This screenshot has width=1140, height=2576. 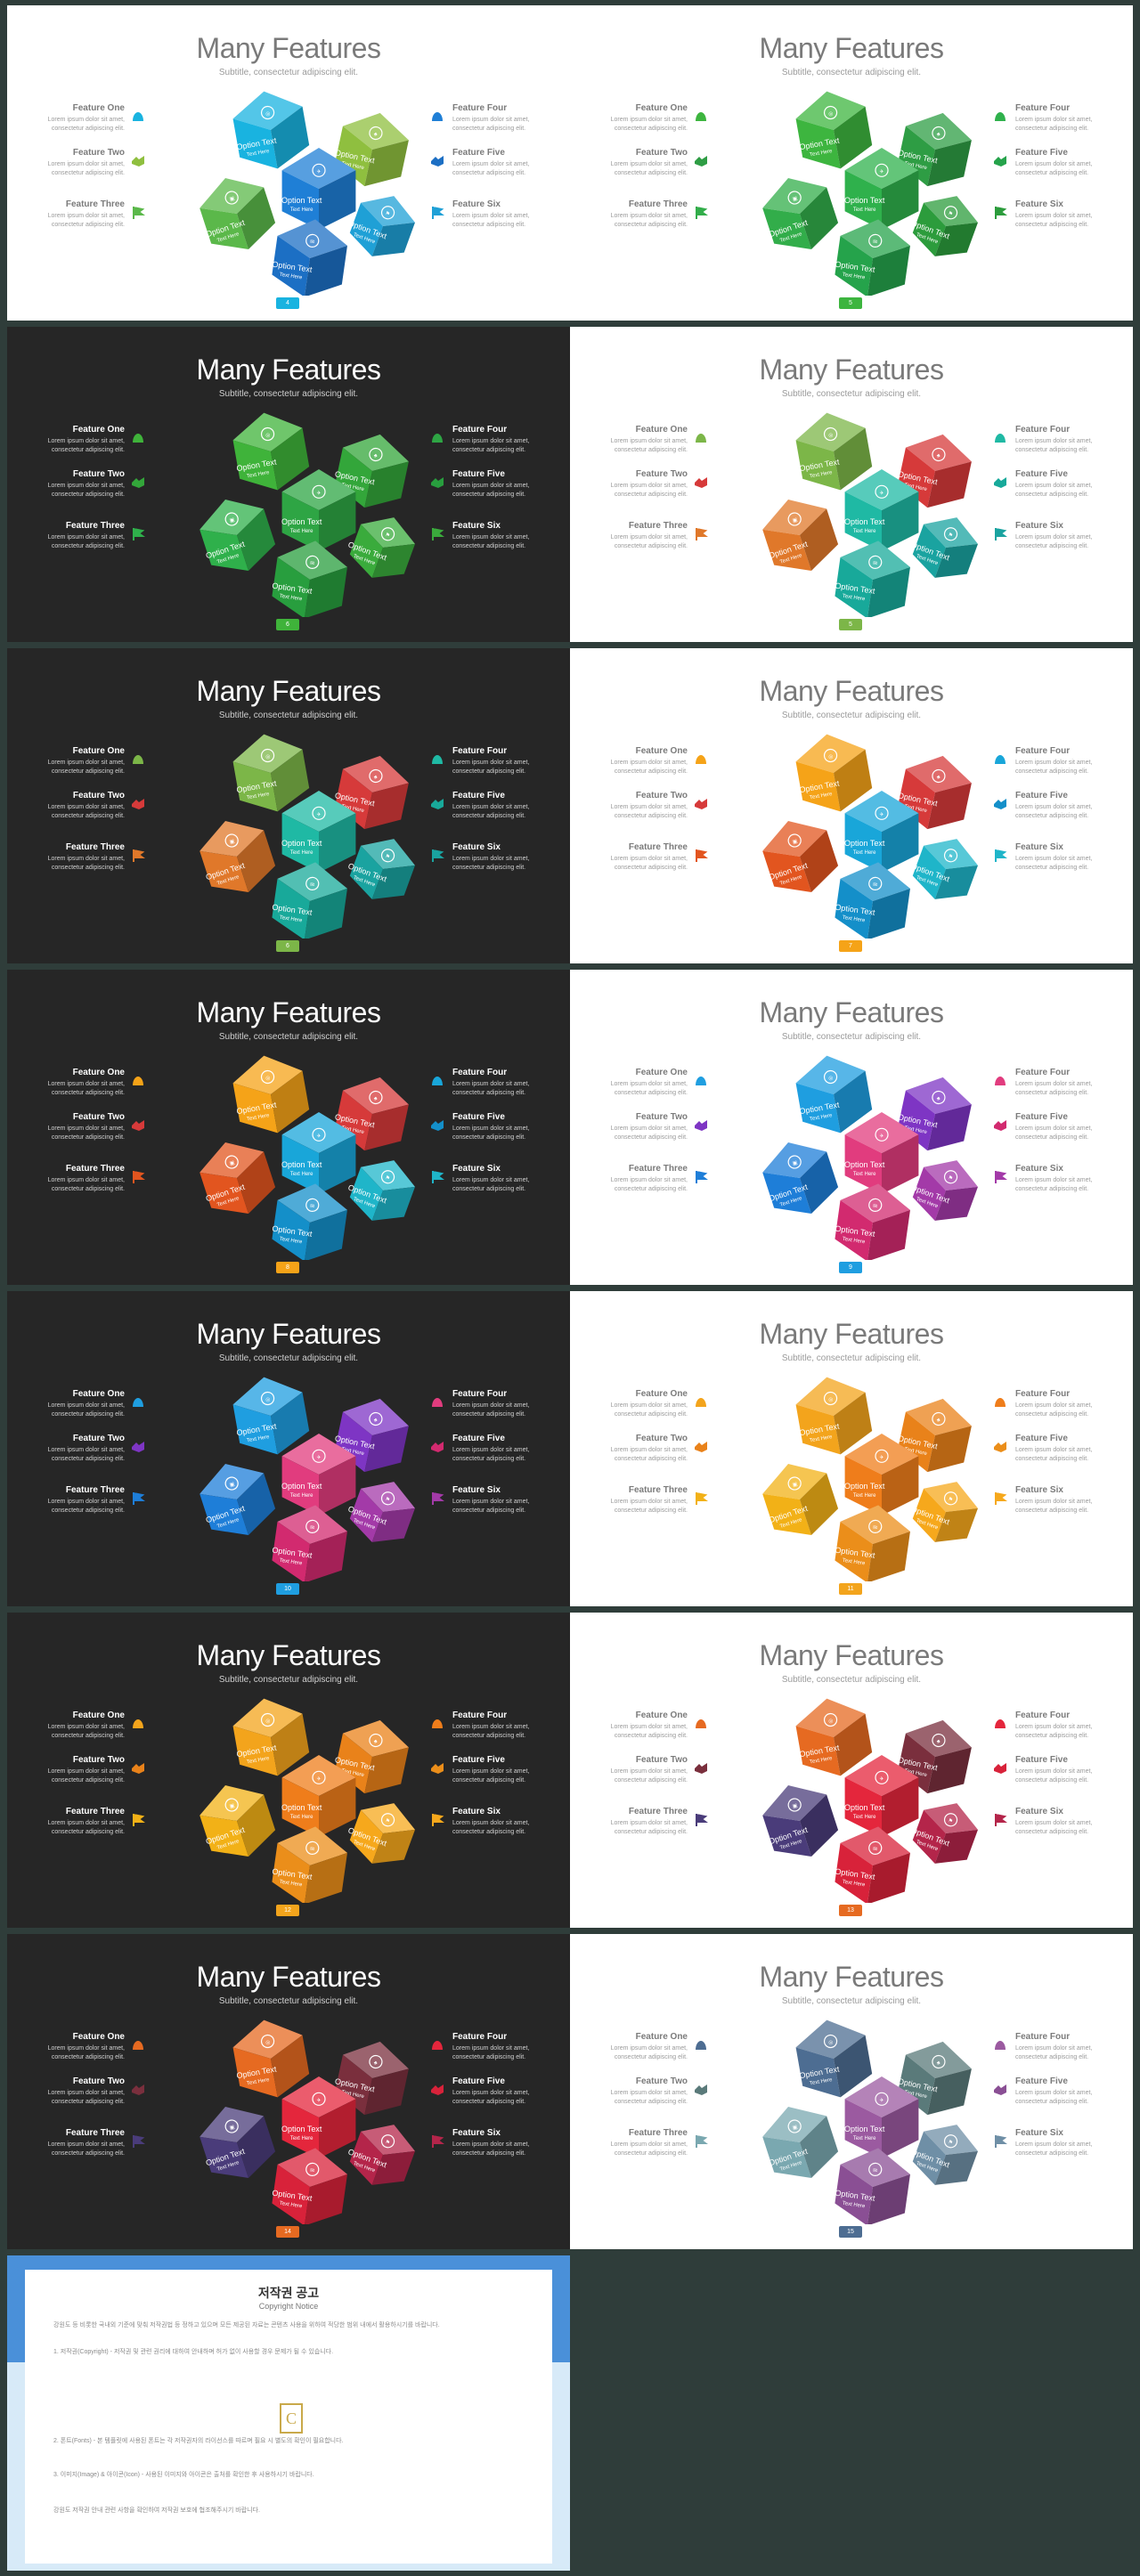 What do you see at coordinates (478, 1117) in the screenshot?
I see `feature-title: Feature Five` at bounding box center [478, 1117].